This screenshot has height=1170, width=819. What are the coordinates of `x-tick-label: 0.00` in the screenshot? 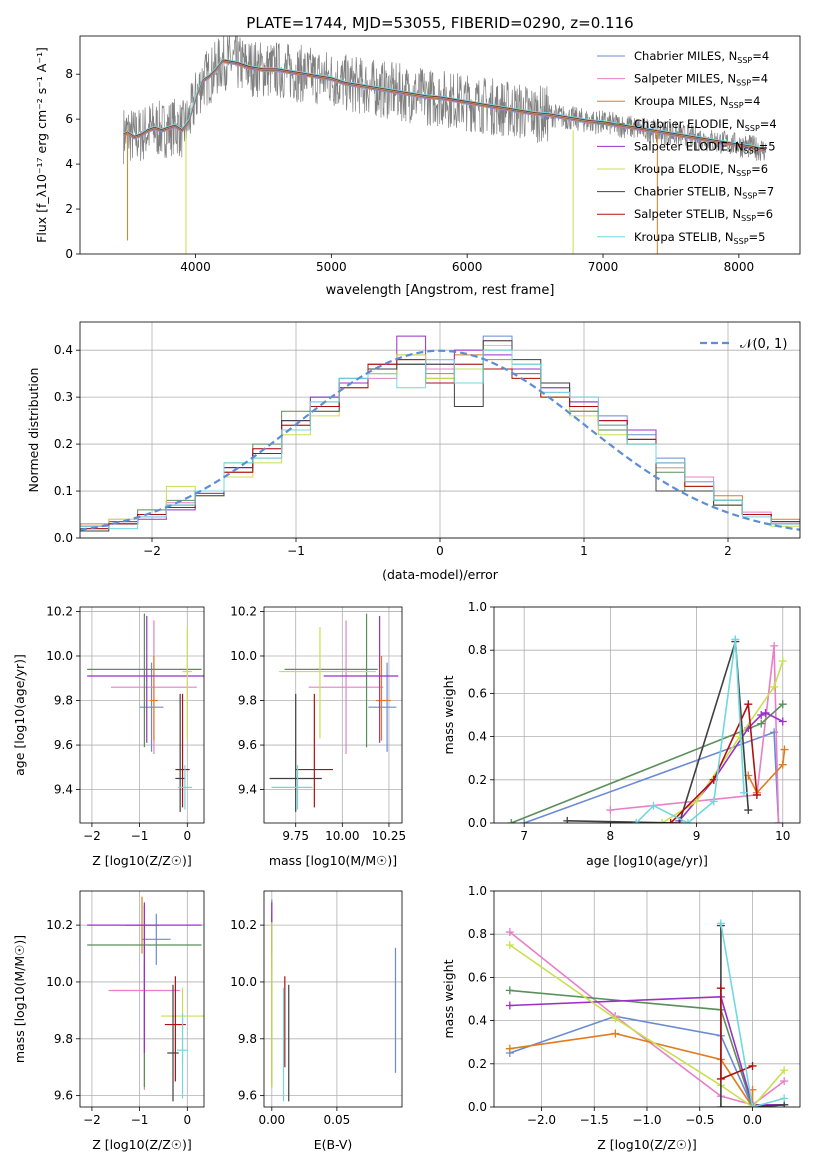 It's located at (271, 1120).